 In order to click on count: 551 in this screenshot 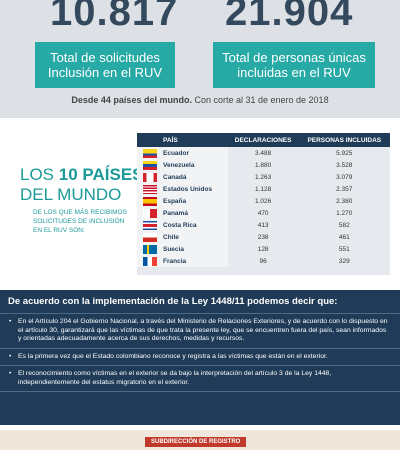, I will do `click(344, 249)`.